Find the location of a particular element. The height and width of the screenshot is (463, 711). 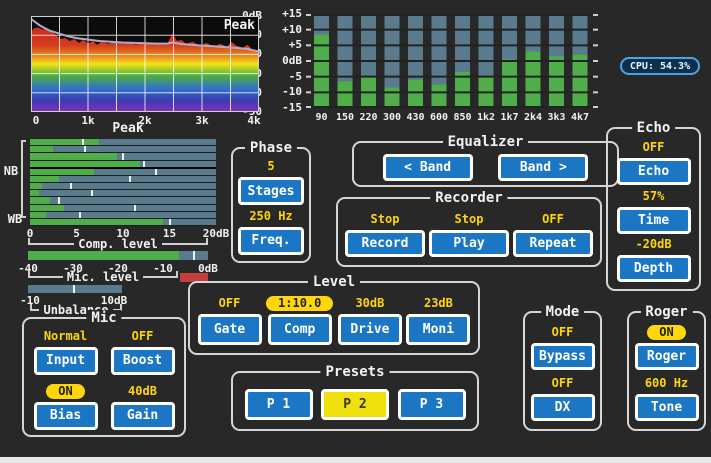

panel-equalizer: Equalizer < Band Band > is located at coordinates (485, 160).